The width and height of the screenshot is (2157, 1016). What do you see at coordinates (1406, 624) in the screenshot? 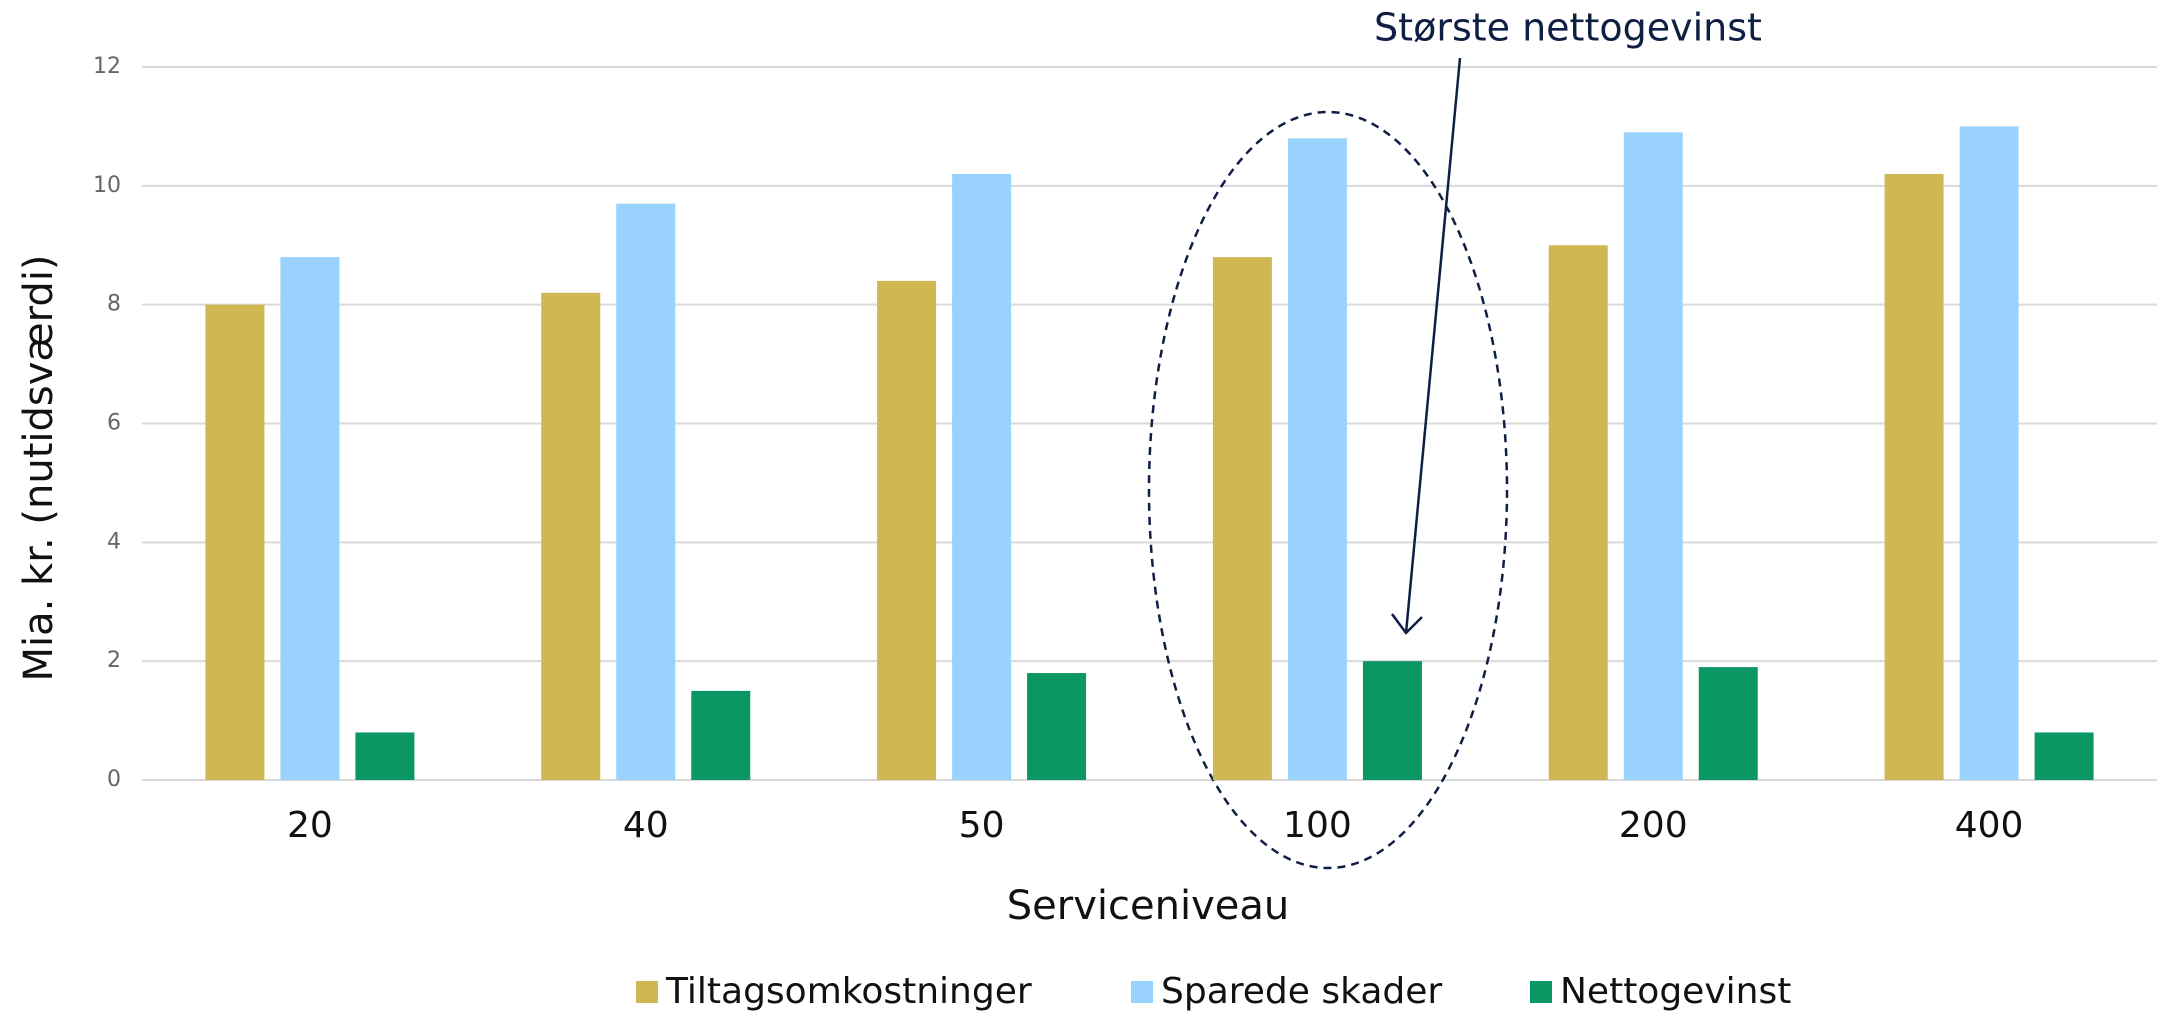
I see `arrow-head` at bounding box center [1406, 624].